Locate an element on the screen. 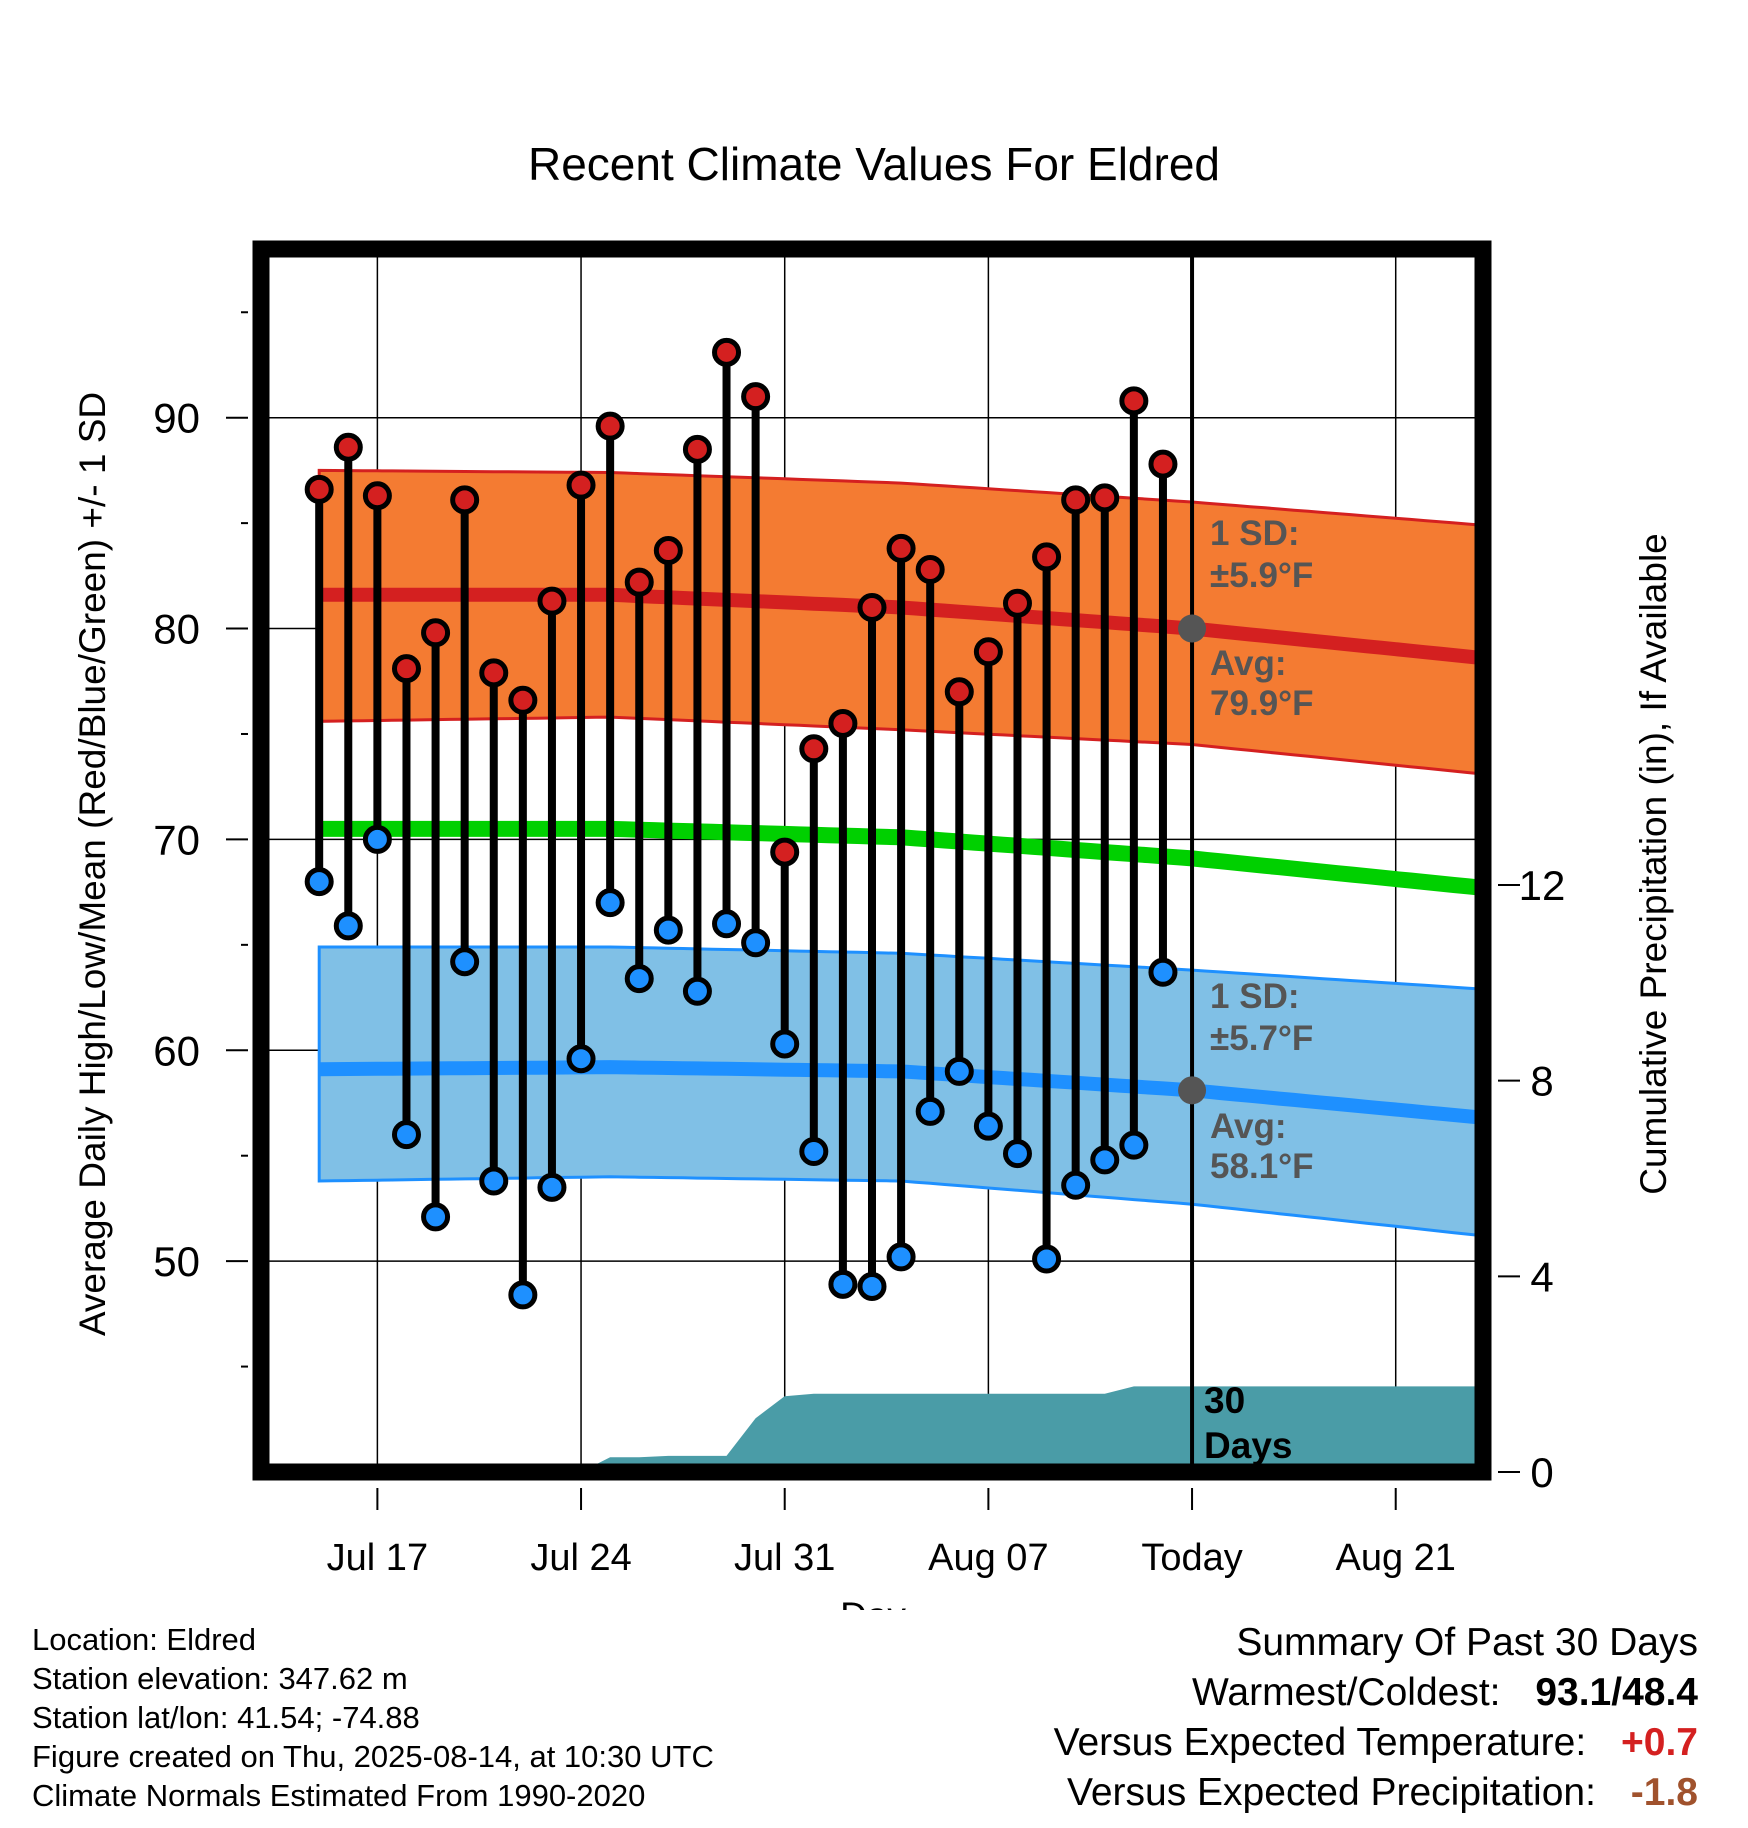 The height and width of the screenshot is (1828, 1748). high-sd-label: 1 SD: is located at coordinates (1254, 533).